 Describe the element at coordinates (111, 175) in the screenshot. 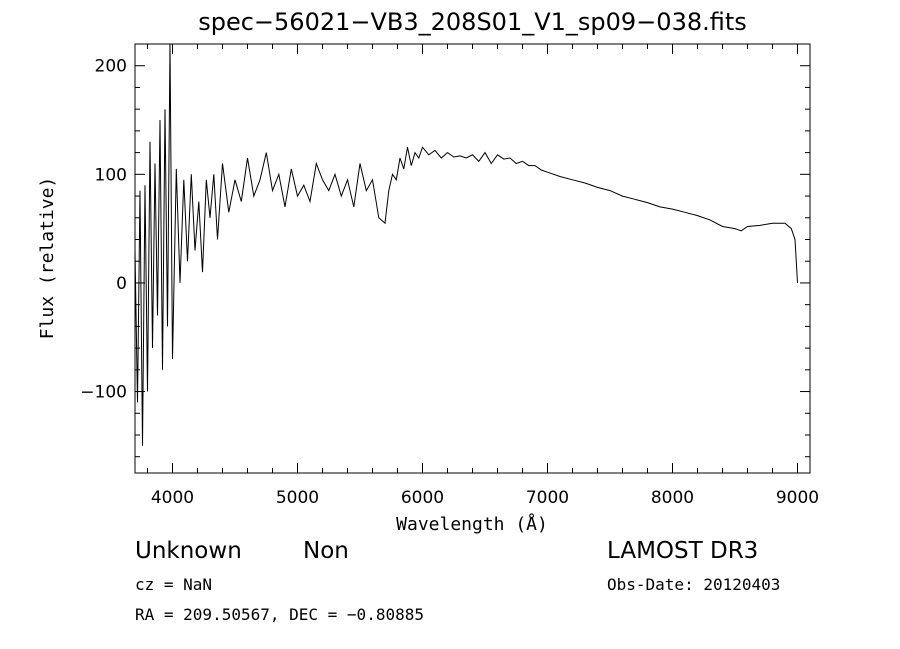

I see `y-tick-label: 100` at that location.